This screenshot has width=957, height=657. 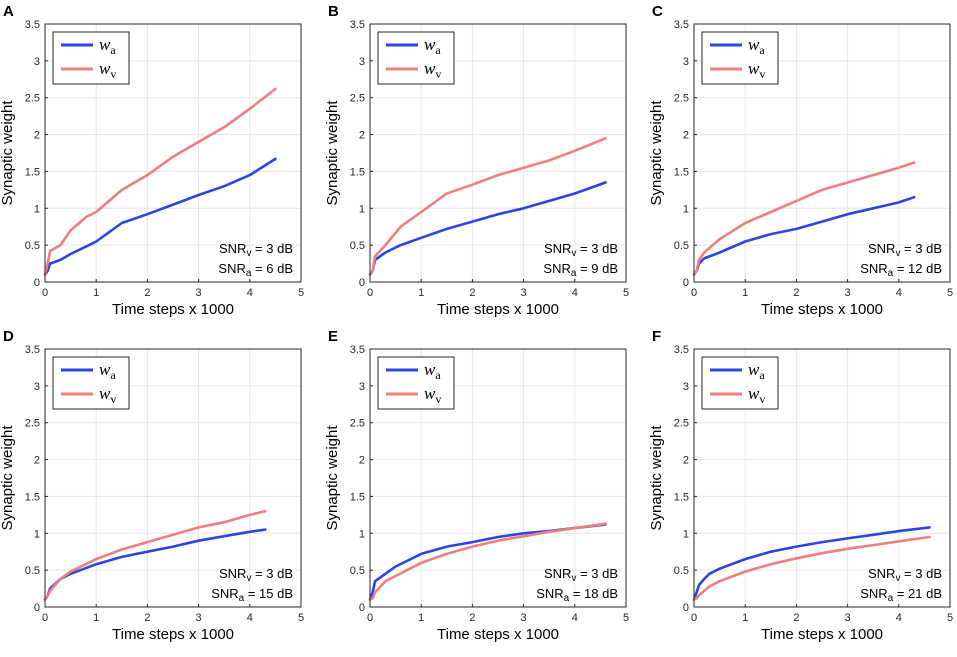 What do you see at coordinates (901, 260) in the screenshot?
I see `snr-annotation: SNRv = 3 dB SNRa = 12 dB` at bounding box center [901, 260].